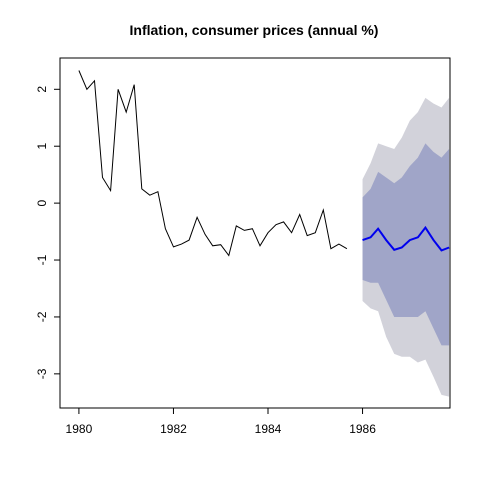 This screenshot has height=480, width=480. Describe the element at coordinates (221, 421) in the screenshot. I see `x-axis: 1980 1982 1984 1986` at that location.